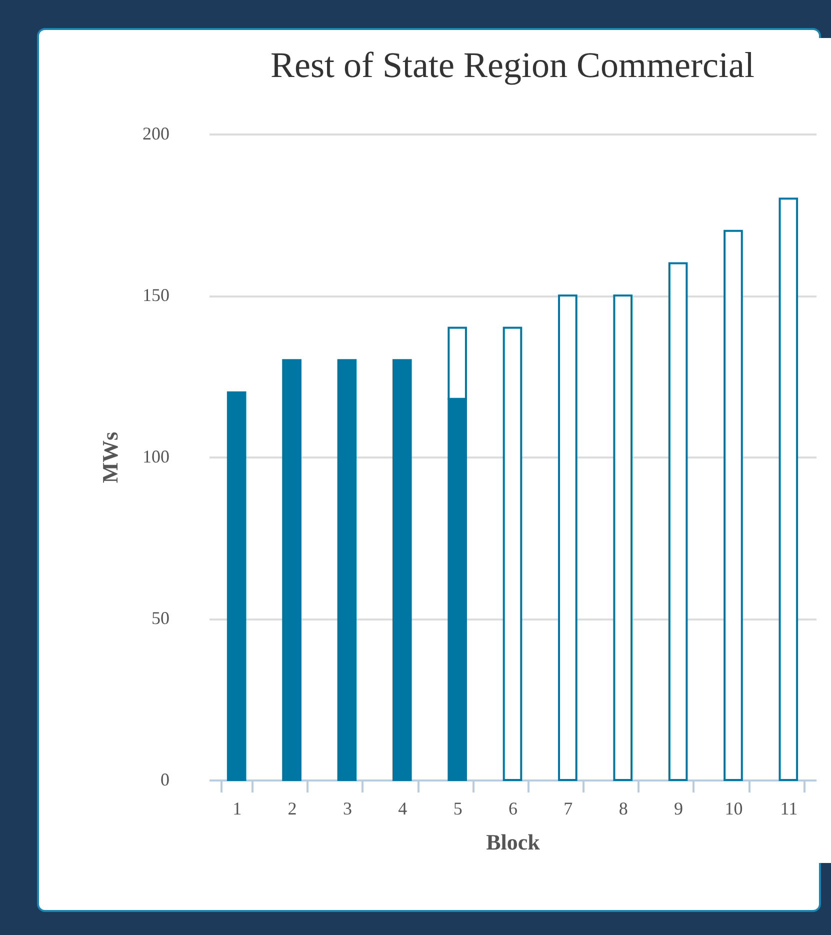 The image size is (831, 935). I want to click on x-tick-label: 1, so click(237, 808).